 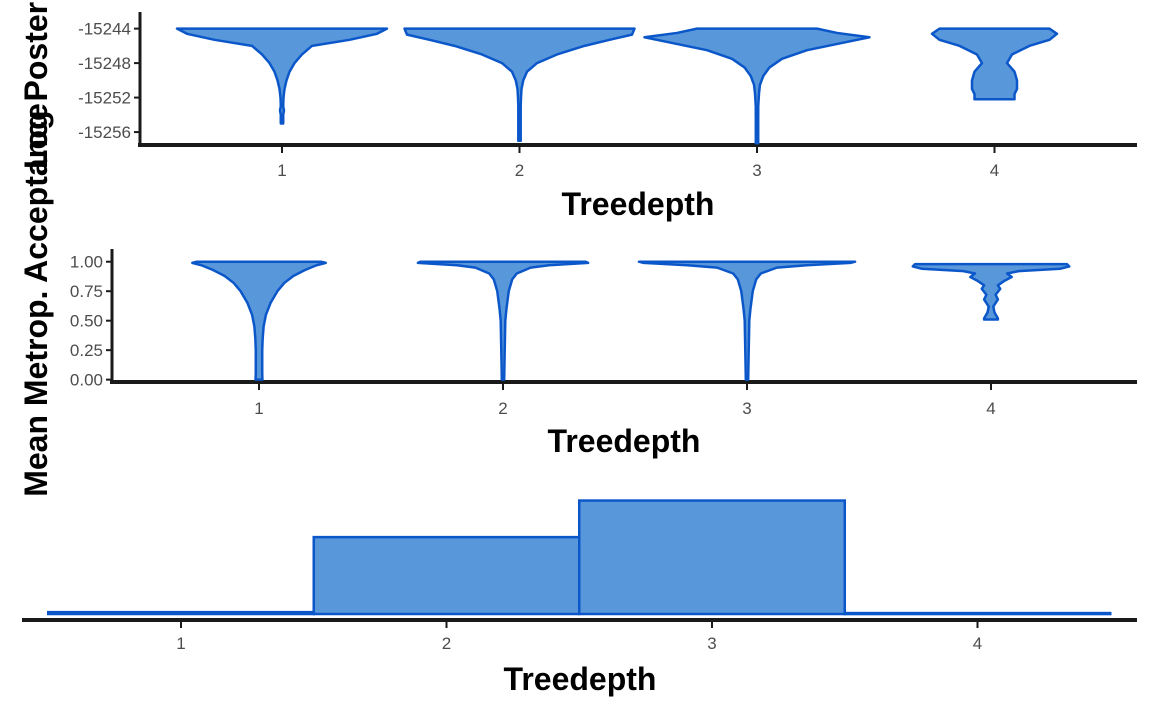 What do you see at coordinates (86, 291) in the screenshot?
I see `y-tick-label: 0.75` at bounding box center [86, 291].